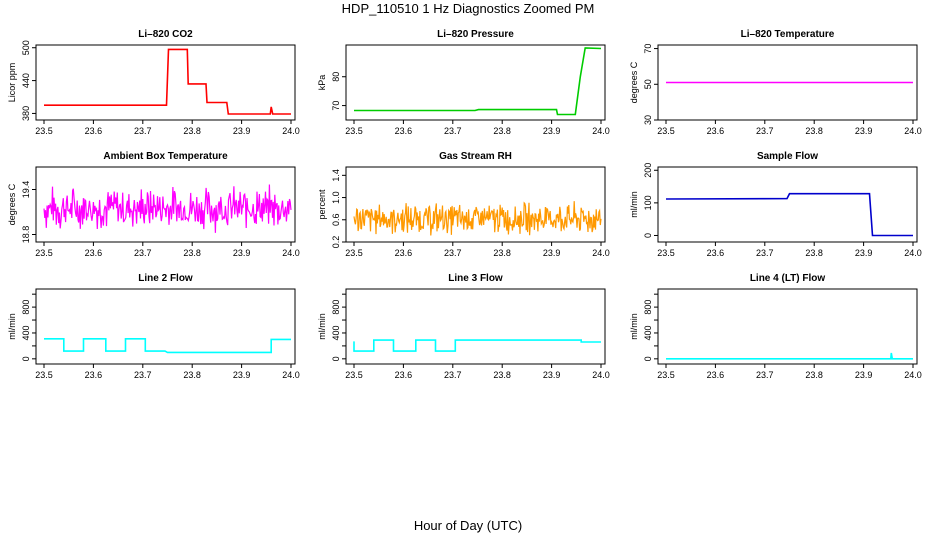 This screenshot has width=936, height=540. What do you see at coordinates (648, 49) in the screenshot?
I see `y-tick-label: 70` at bounding box center [648, 49].